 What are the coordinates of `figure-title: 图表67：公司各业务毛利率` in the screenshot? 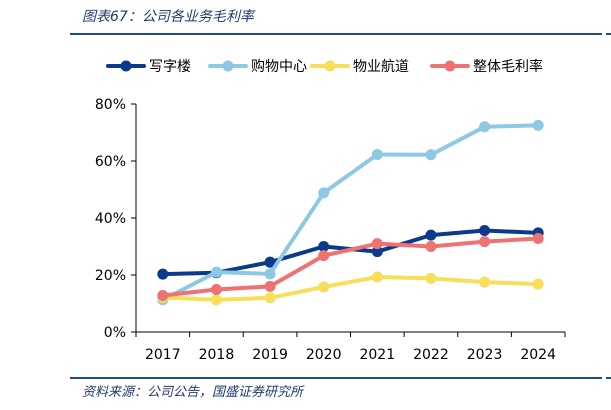 It's located at (168, 17).